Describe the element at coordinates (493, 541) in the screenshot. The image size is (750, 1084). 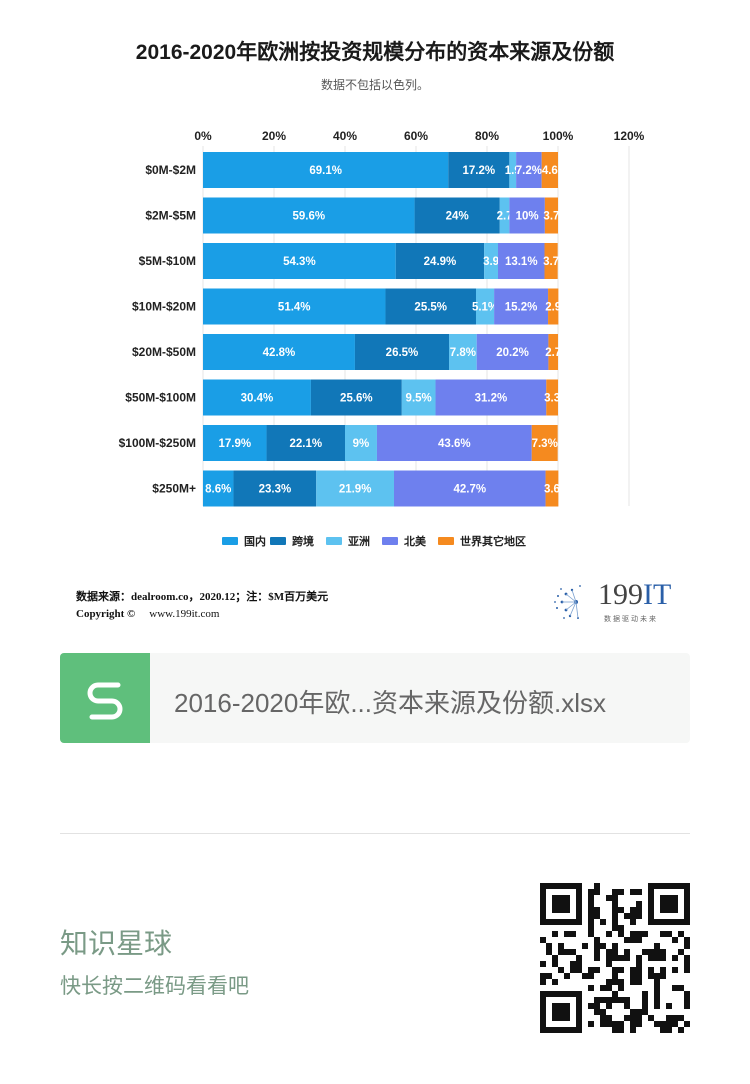
I see `legend-label: 世界其它地区` at that location.